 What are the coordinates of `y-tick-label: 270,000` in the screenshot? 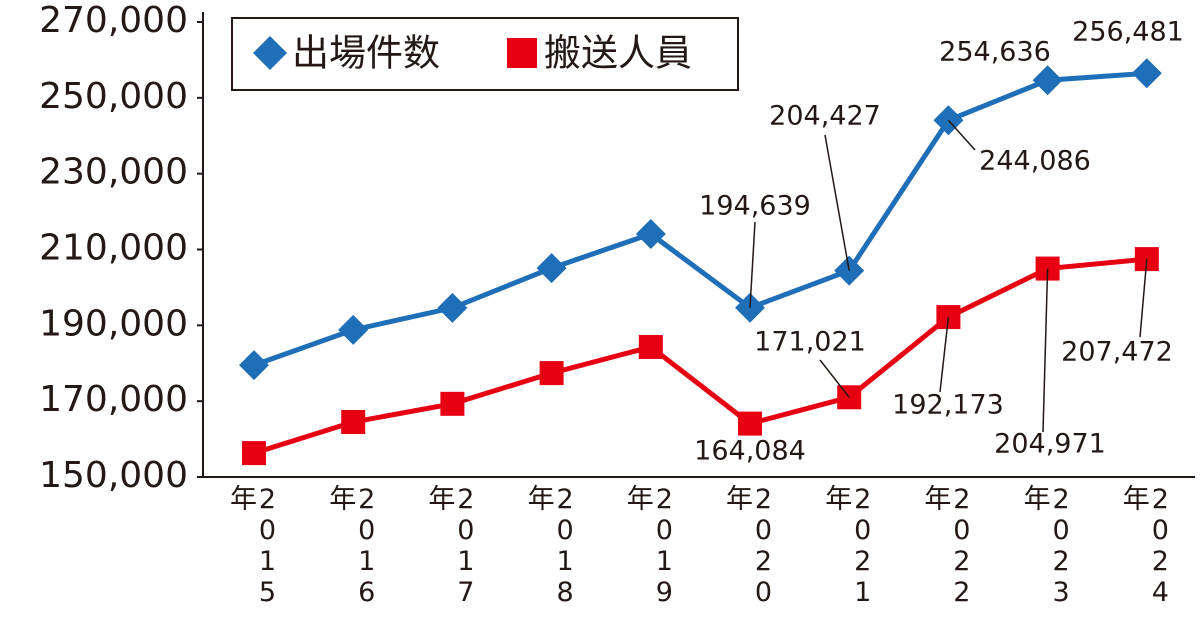 It's located at (113, 20).